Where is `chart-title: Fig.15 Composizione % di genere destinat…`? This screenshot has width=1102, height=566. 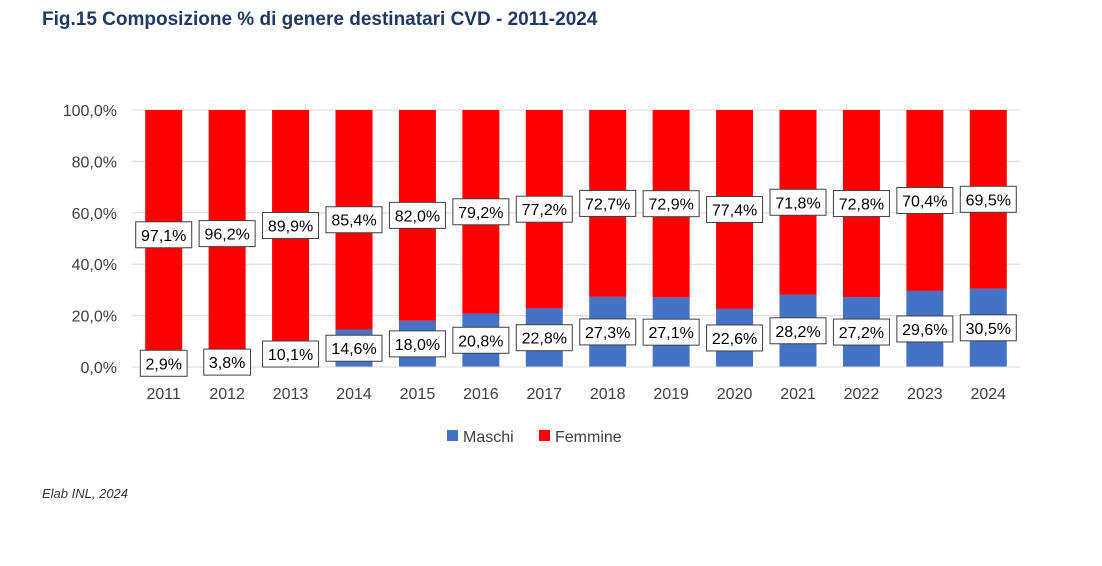
chart-title: Fig.15 Composizione % di genere destinat… is located at coordinates (320, 19).